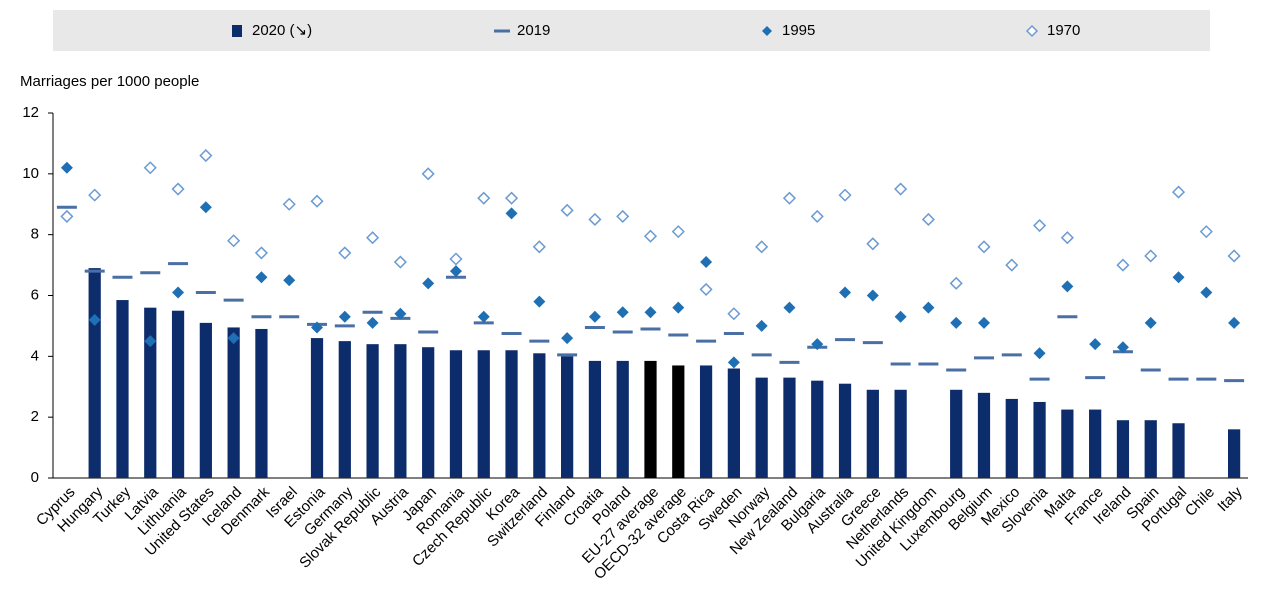 The width and height of the screenshot is (1278, 612). Describe the element at coordinates (35, 477) in the screenshot. I see `y-tick-label: 0` at that location.